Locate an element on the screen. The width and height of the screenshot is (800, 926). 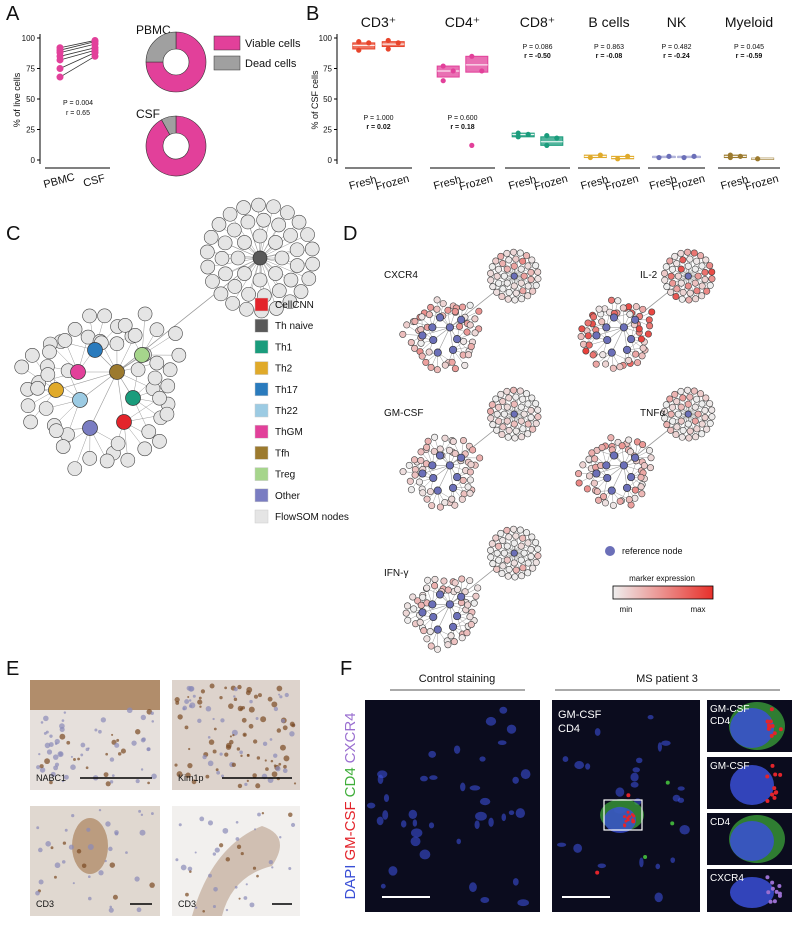
box is located at coordinates (552, 141).